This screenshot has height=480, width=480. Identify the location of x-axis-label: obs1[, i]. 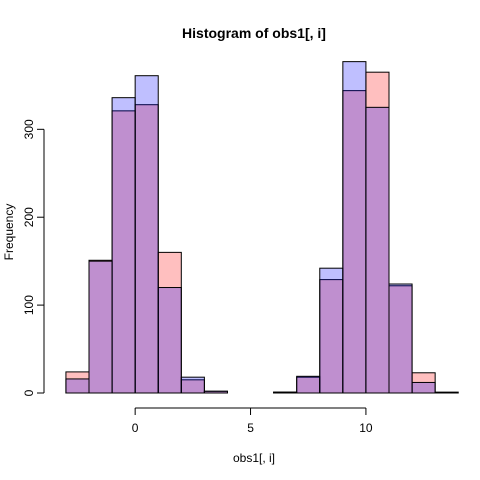
(254, 458).